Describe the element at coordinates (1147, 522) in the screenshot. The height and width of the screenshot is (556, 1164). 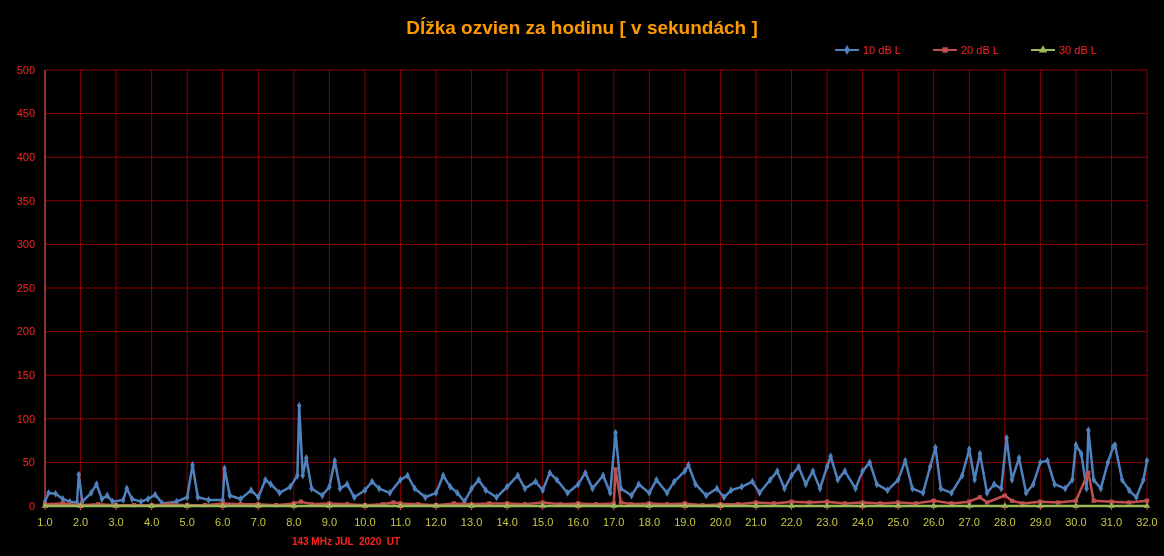
I see `x-tick-label: 32.0` at that location.